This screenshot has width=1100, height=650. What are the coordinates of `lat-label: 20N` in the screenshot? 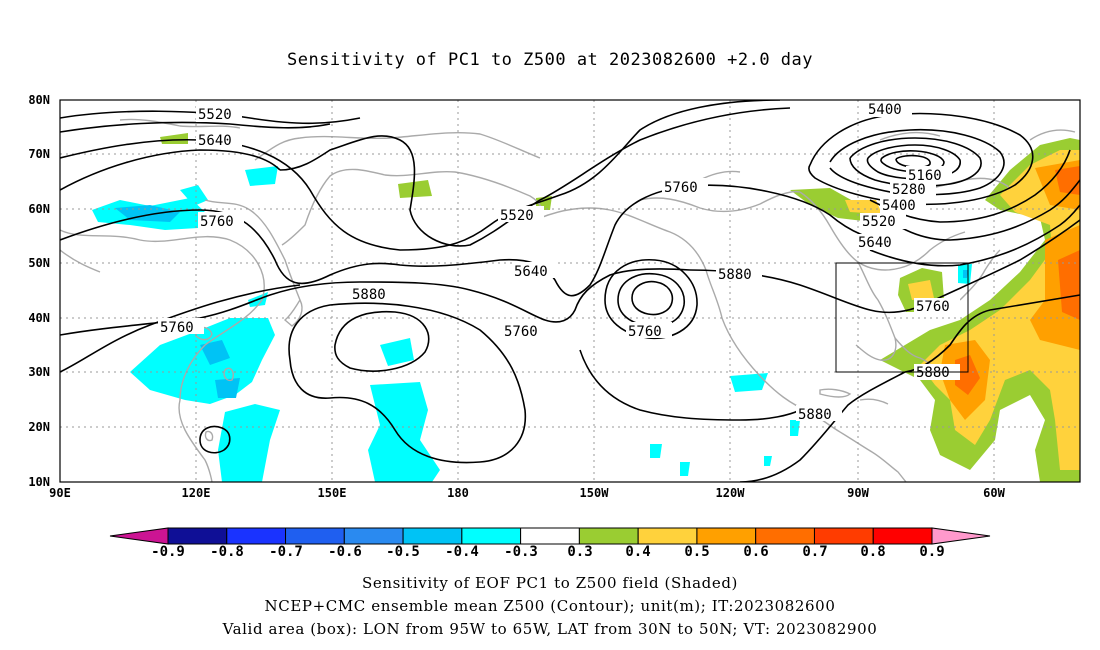 It's located at (39, 427).